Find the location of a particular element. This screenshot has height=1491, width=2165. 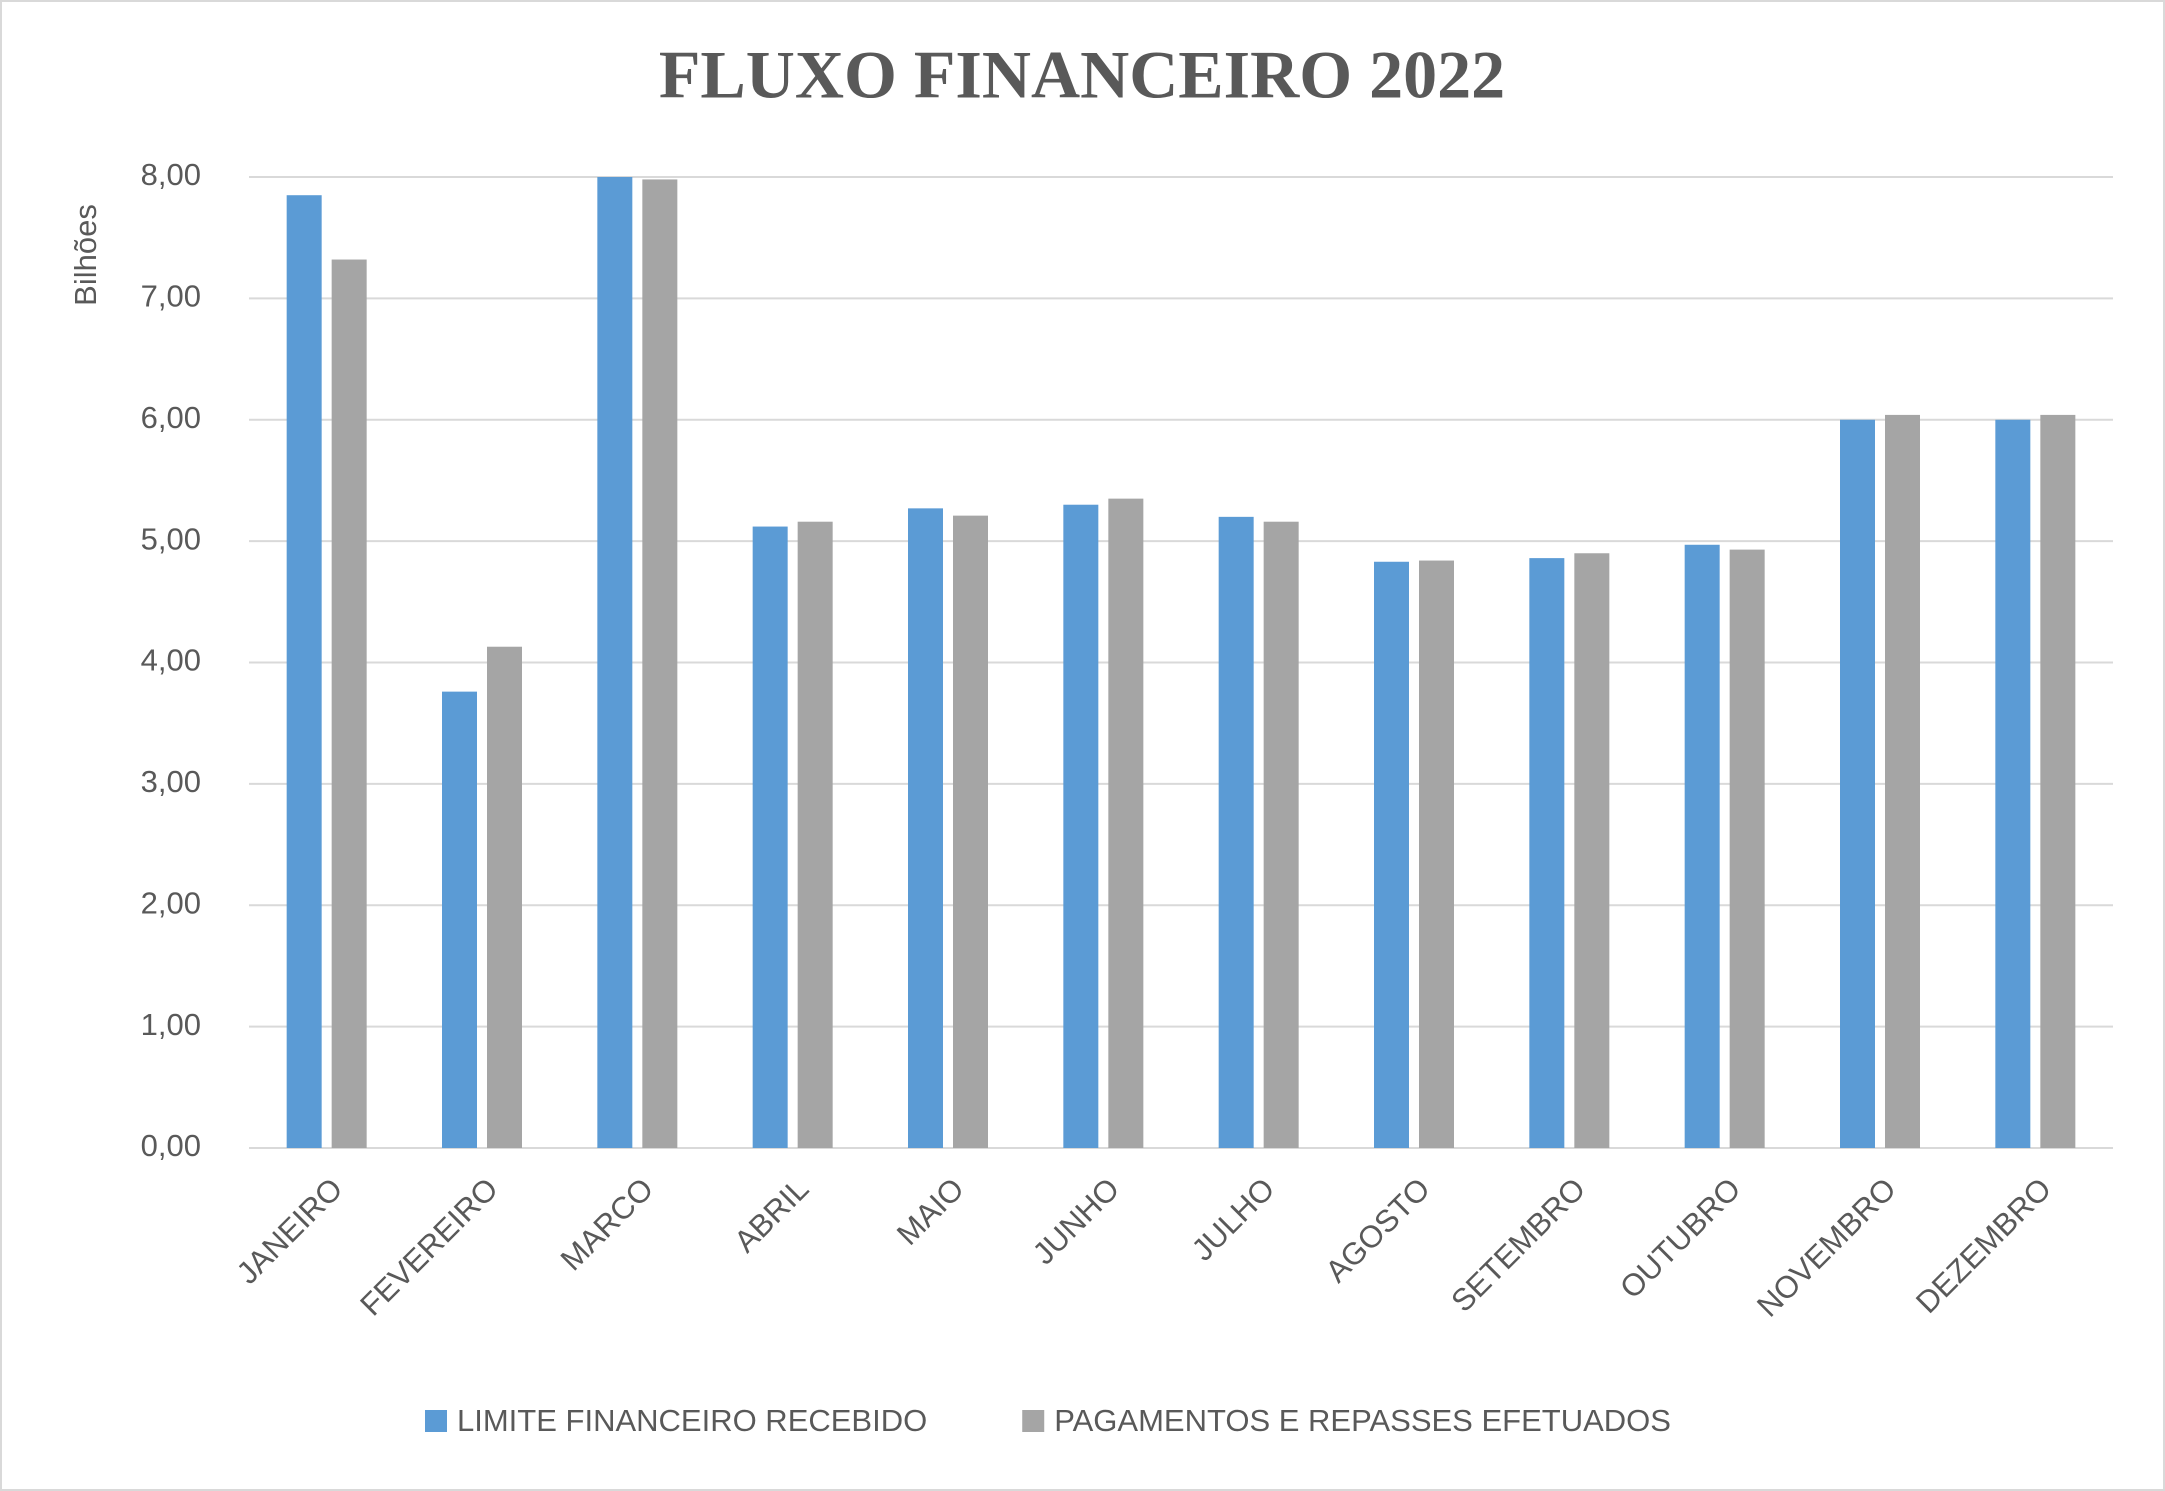

chart-title: FLUXO FINANCEIRO 2022 is located at coordinates (1082, 75).